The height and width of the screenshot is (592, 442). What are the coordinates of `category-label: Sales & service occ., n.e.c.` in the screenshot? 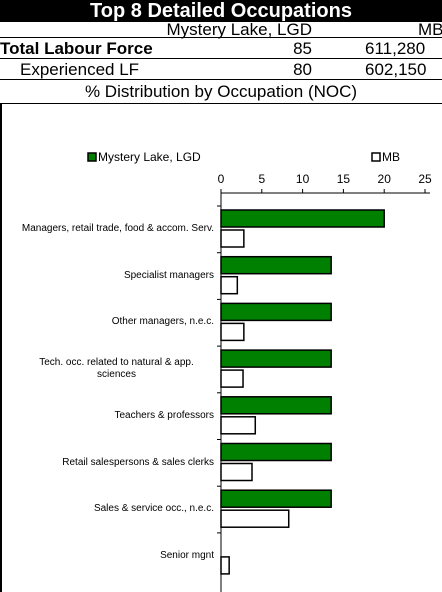 It's located at (153, 509).